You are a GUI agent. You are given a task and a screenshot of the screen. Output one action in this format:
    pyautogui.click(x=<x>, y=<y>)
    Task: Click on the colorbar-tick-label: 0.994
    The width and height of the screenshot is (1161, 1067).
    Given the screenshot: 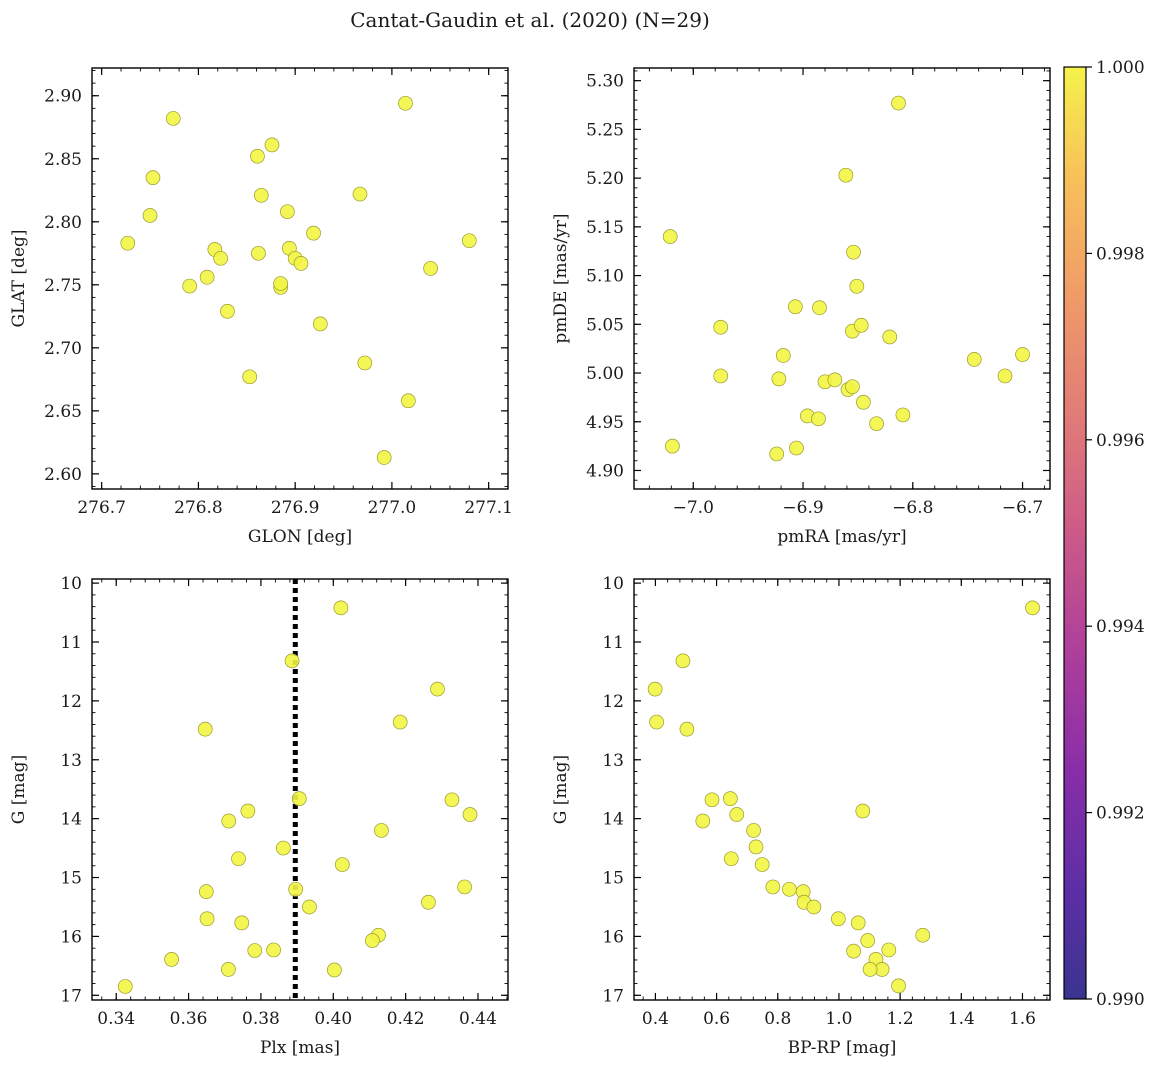 What is the action you would take?
    pyautogui.click(x=1120, y=627)
    